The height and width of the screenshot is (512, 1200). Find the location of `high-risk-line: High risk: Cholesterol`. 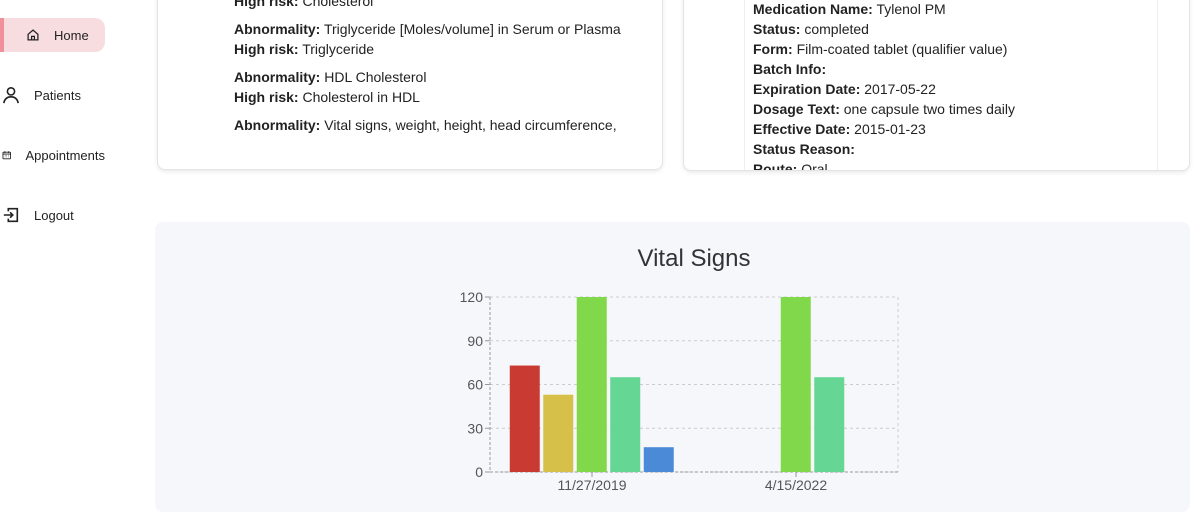

high-risk-line: High risk: Cholesterol is located at coordinates (427, 5).